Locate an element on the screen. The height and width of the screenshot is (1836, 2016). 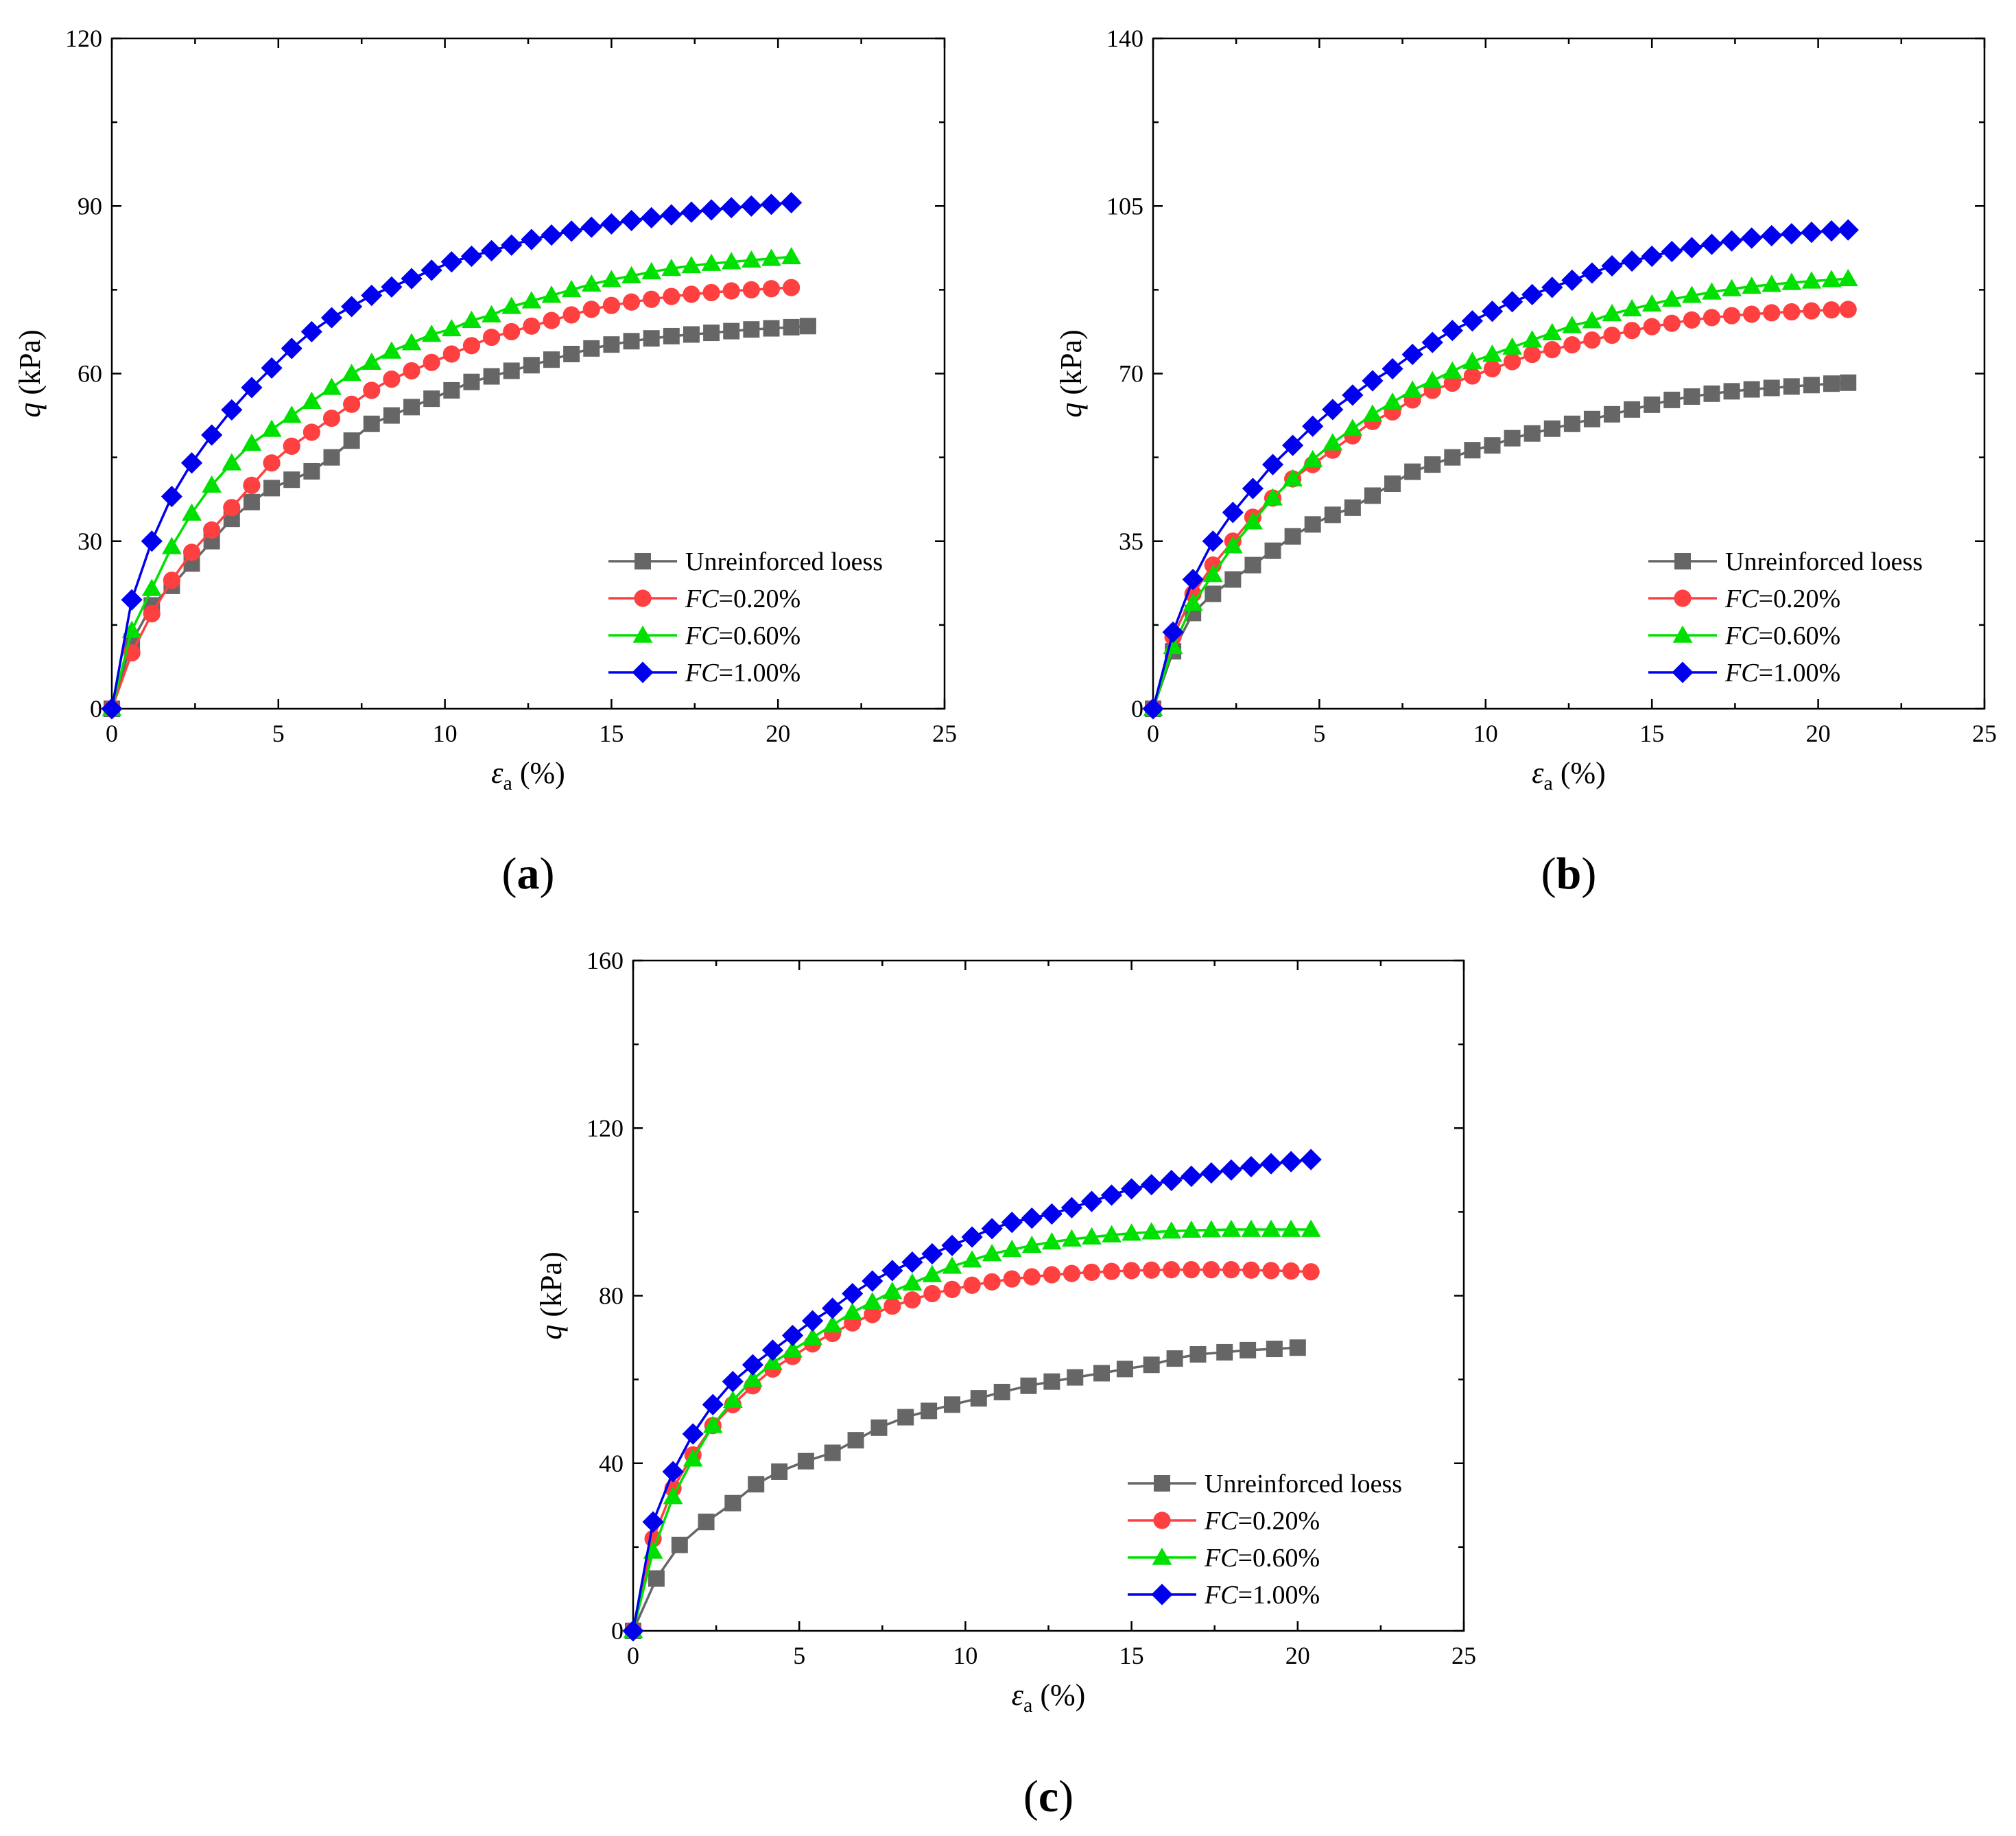
y-tick-label: 80 is located at coordinates (611, 1296).